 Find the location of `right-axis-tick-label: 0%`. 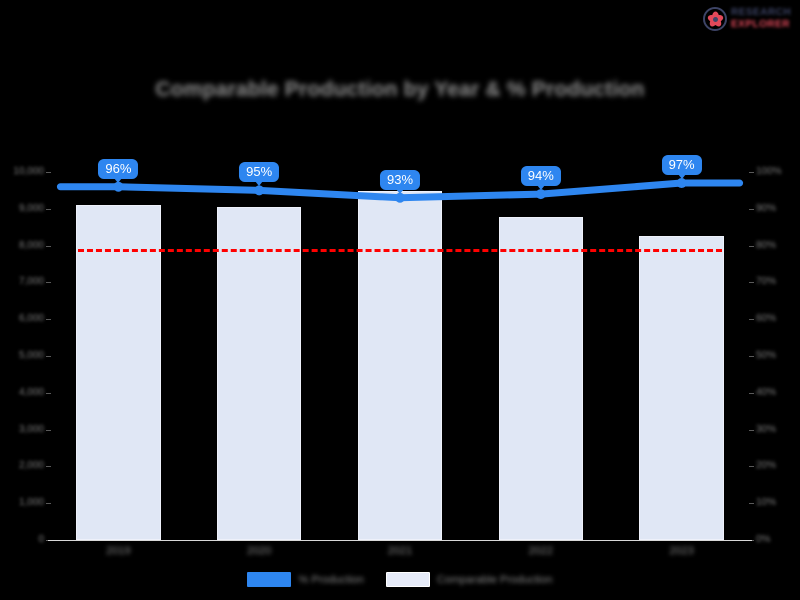

right-axis-tick-label: 0% is located at coordinates (763, 539).